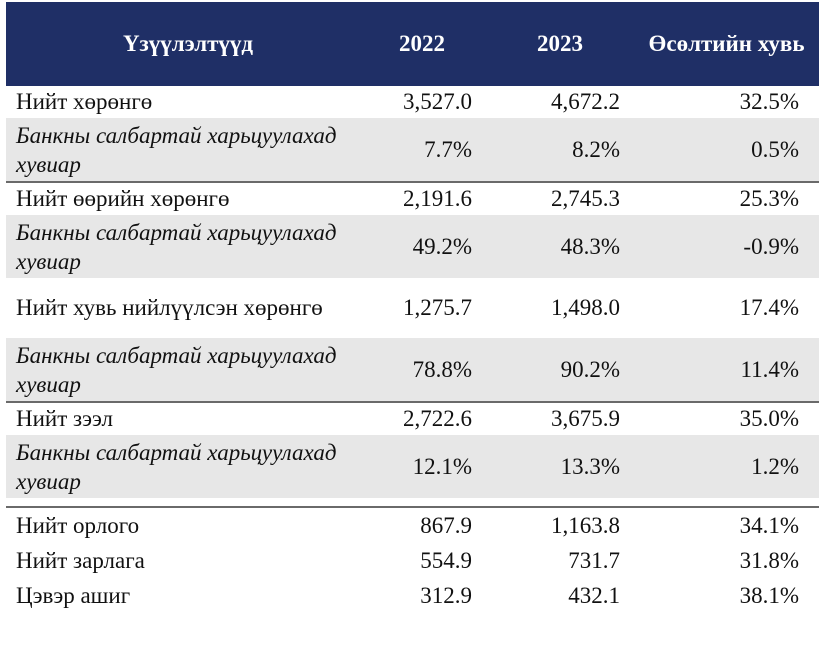 This screenshot has width=825, height=655. Describe the element at coordinates (84, 101) in the screenshot. I see `row-label: Нийт хөрөнгө` at that location.